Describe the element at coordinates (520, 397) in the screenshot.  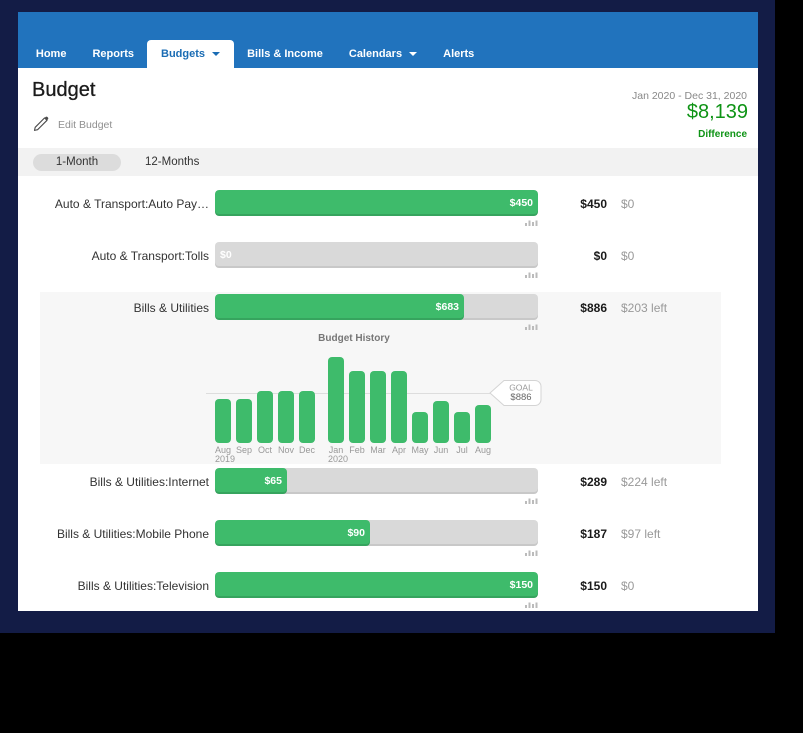
I see `svg-text: $886` at that location.